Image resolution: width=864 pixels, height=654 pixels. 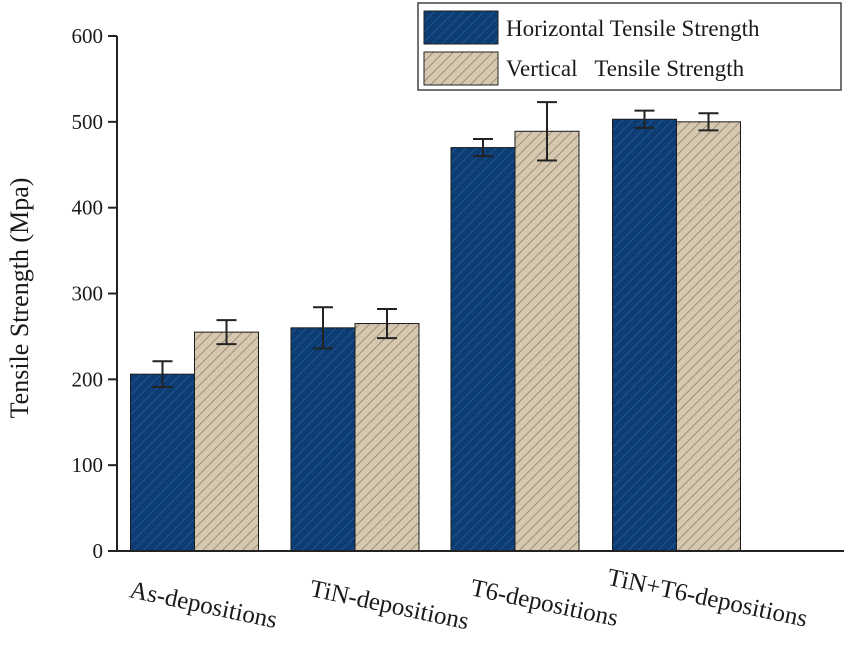 What do you see at coordinates (644, 335) in the screenshot?
I see `bar-horizontal-tin-t6-depositions` at bounding box center [644, 335].